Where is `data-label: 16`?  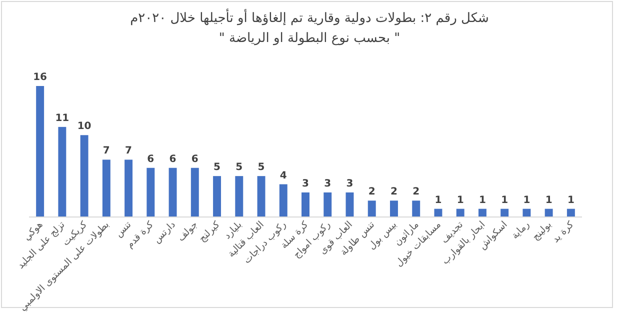
data-label: 16 is located at coordinates (40, 77).